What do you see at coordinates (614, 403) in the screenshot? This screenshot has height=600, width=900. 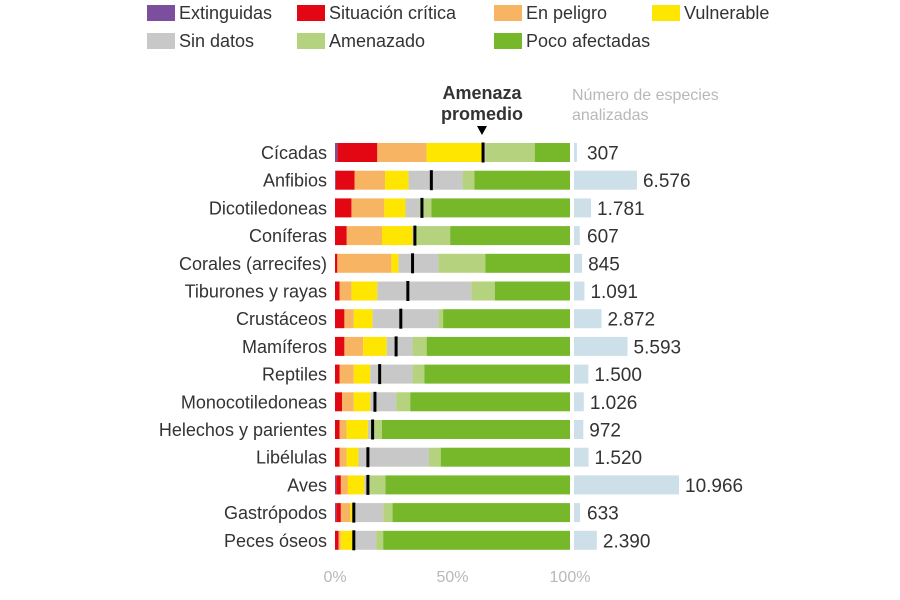 I see `count-label: 1.026` at bounding box center [614, 403].